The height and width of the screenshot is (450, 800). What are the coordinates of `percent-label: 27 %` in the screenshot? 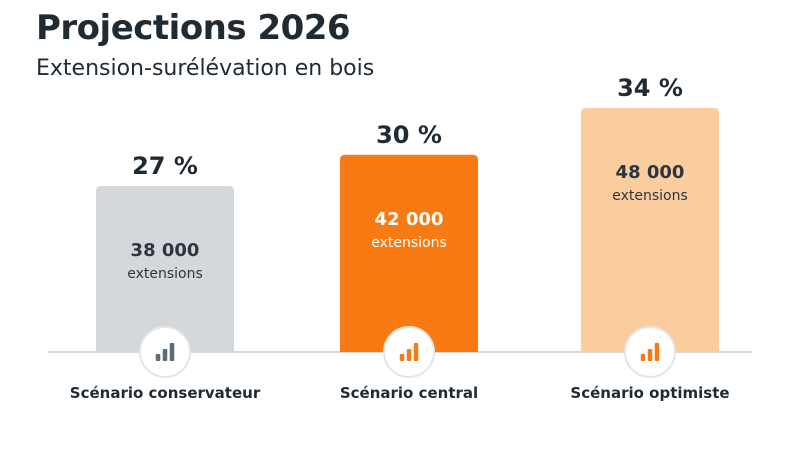 It's located at (165, 166).